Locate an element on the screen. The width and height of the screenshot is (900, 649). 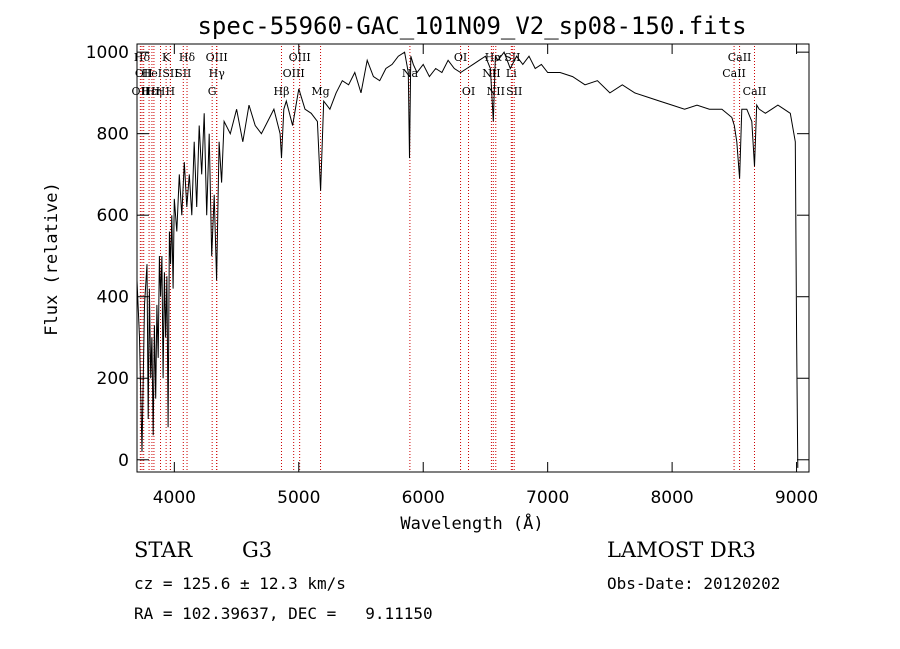
x-tick-label: 8000 is located at coordinates (671, 498).